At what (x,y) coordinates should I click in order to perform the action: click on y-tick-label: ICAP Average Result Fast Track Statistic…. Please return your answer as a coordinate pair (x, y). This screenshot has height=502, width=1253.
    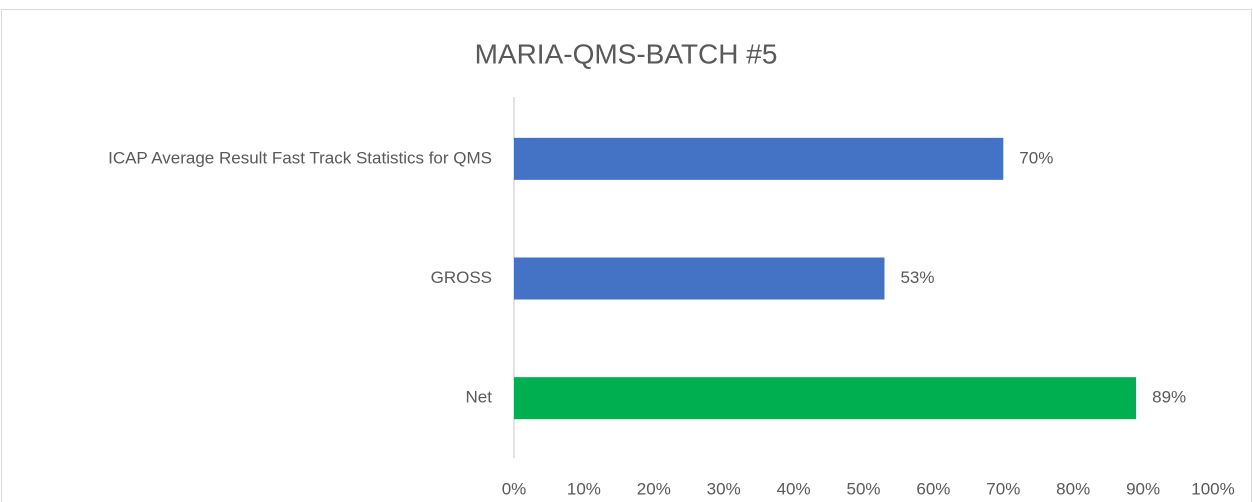
    Looking at the image, I should click on (300, 157).